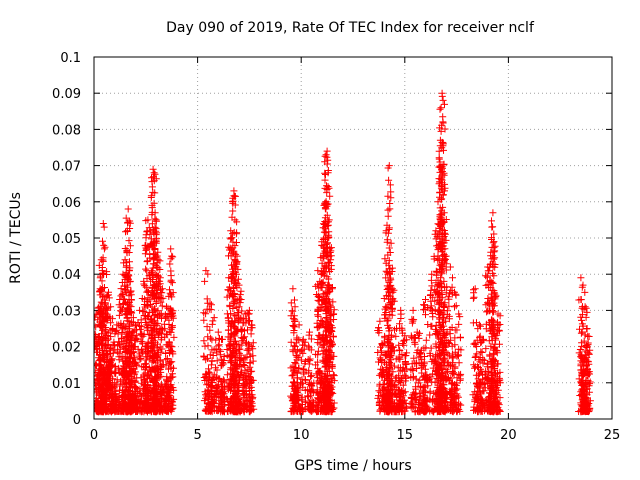  Describe the element at coordinates (612, 435) in the screenshot. I see `x-tick-label: 25` at that location.